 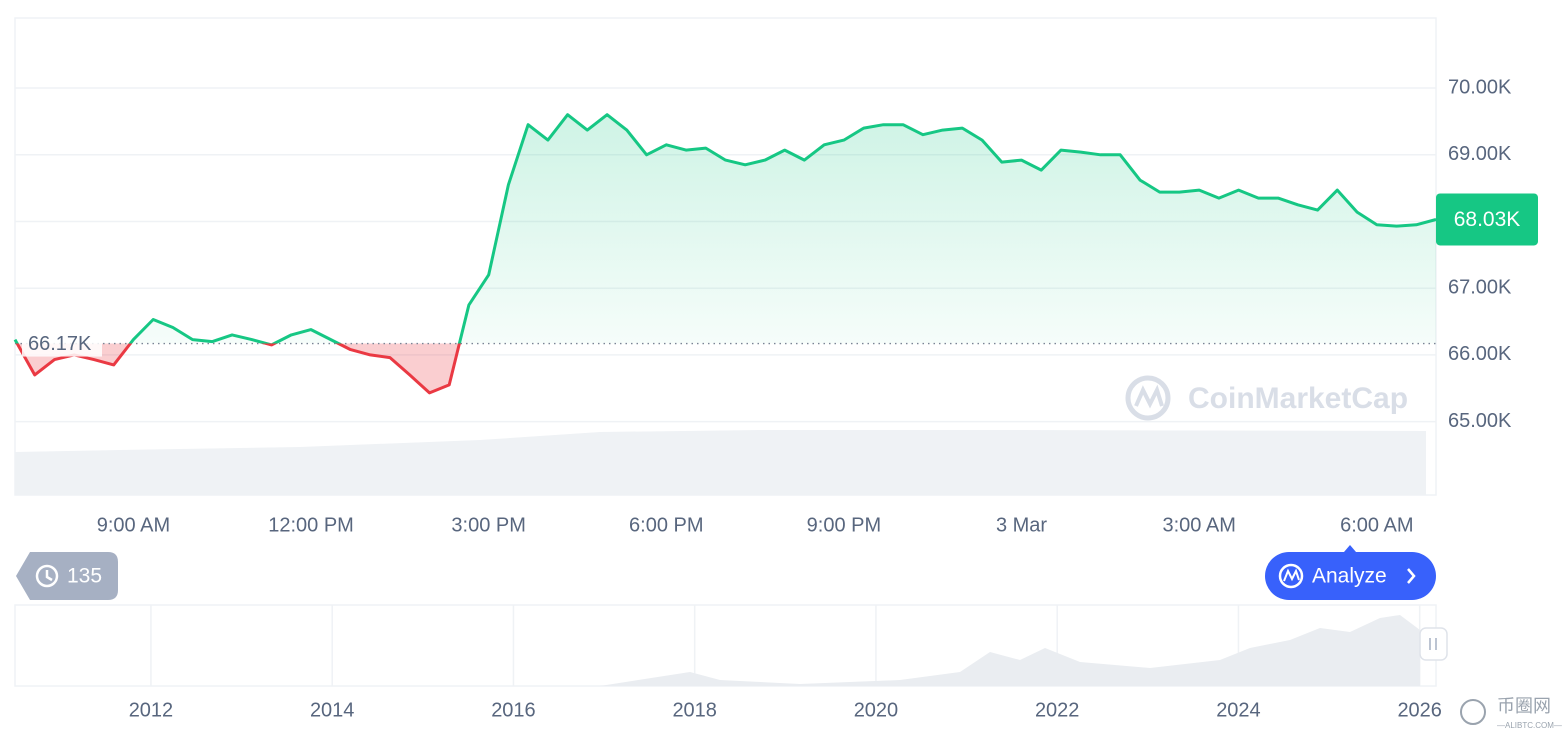 I want to click on history-count: 135, so click(x=84, y=576).